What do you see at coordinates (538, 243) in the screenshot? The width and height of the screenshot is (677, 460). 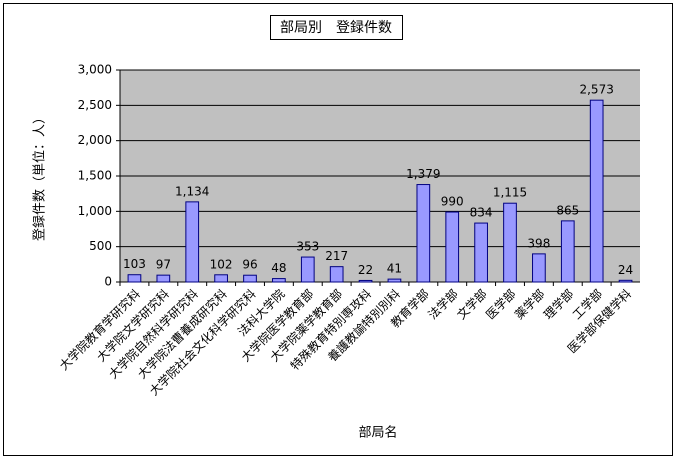 I see `value-label: 398` at bounding box center [538, 243].